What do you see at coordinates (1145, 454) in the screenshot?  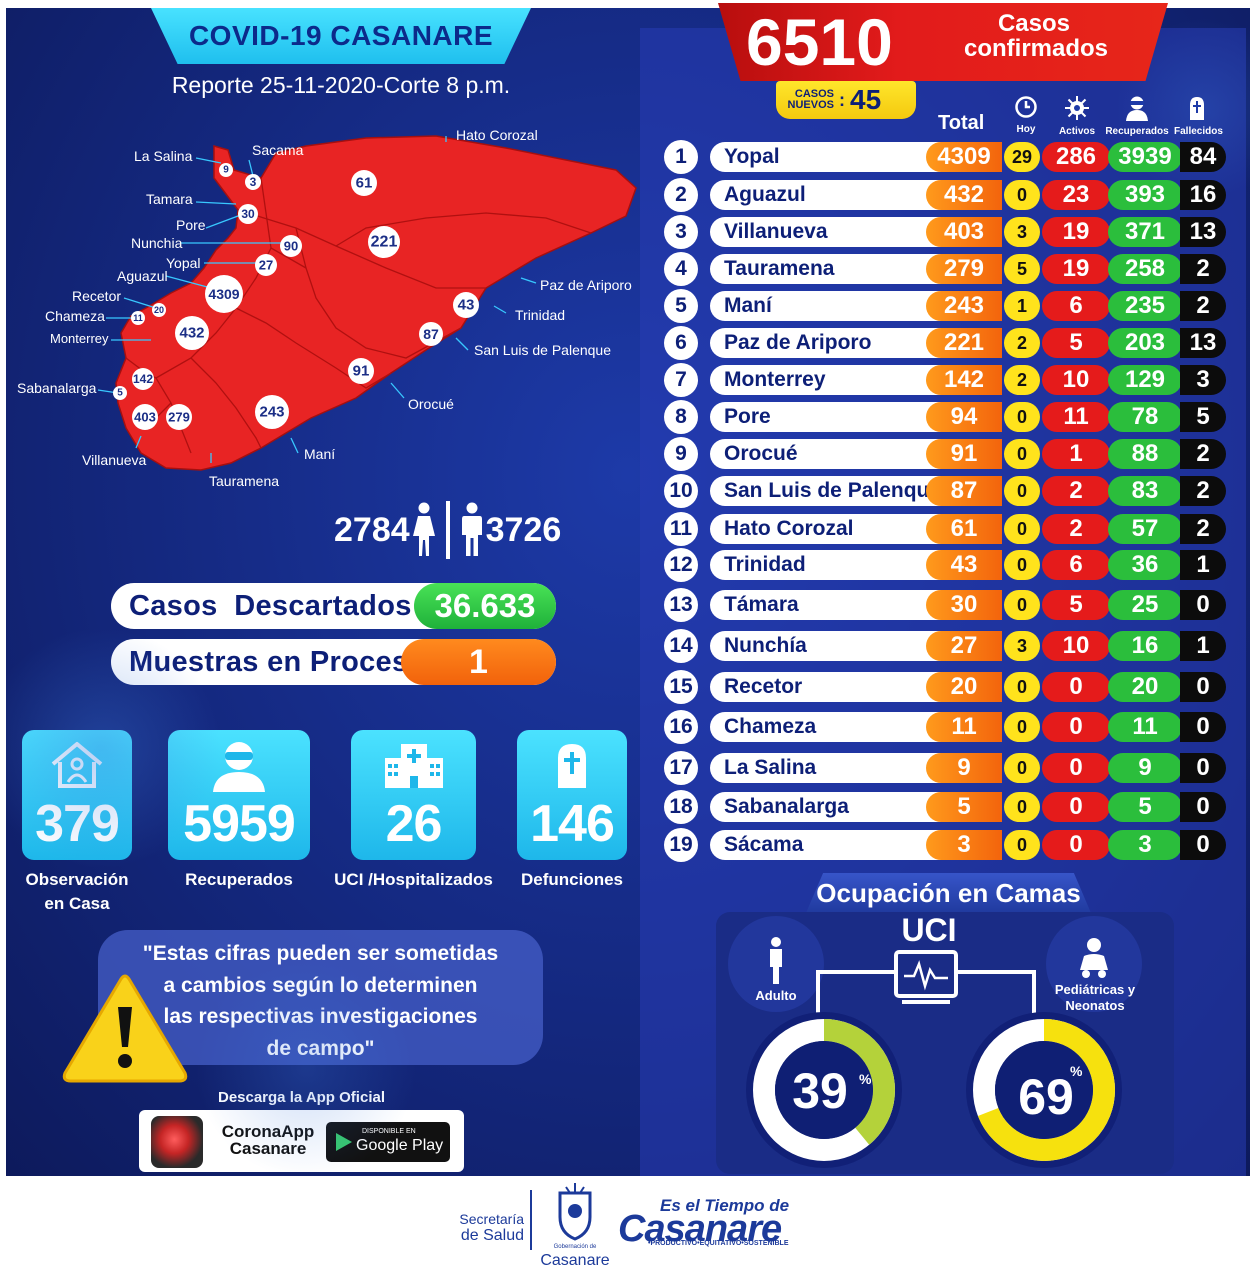 I see `row-recovered: 88` at bounding box center [1145, 454].